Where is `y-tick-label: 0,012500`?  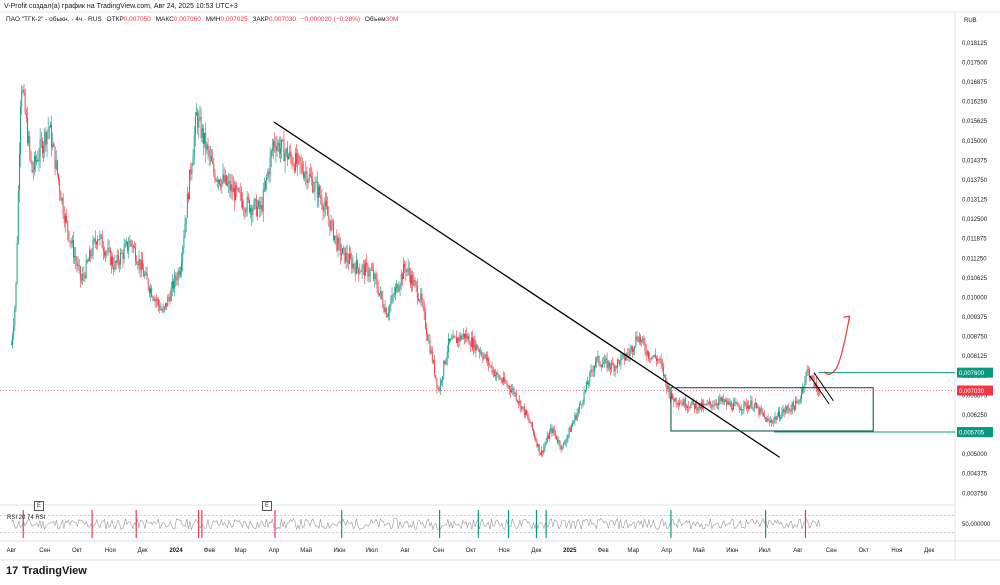 y-tick-label: 0,012500 is located at coordinates (975, 220).